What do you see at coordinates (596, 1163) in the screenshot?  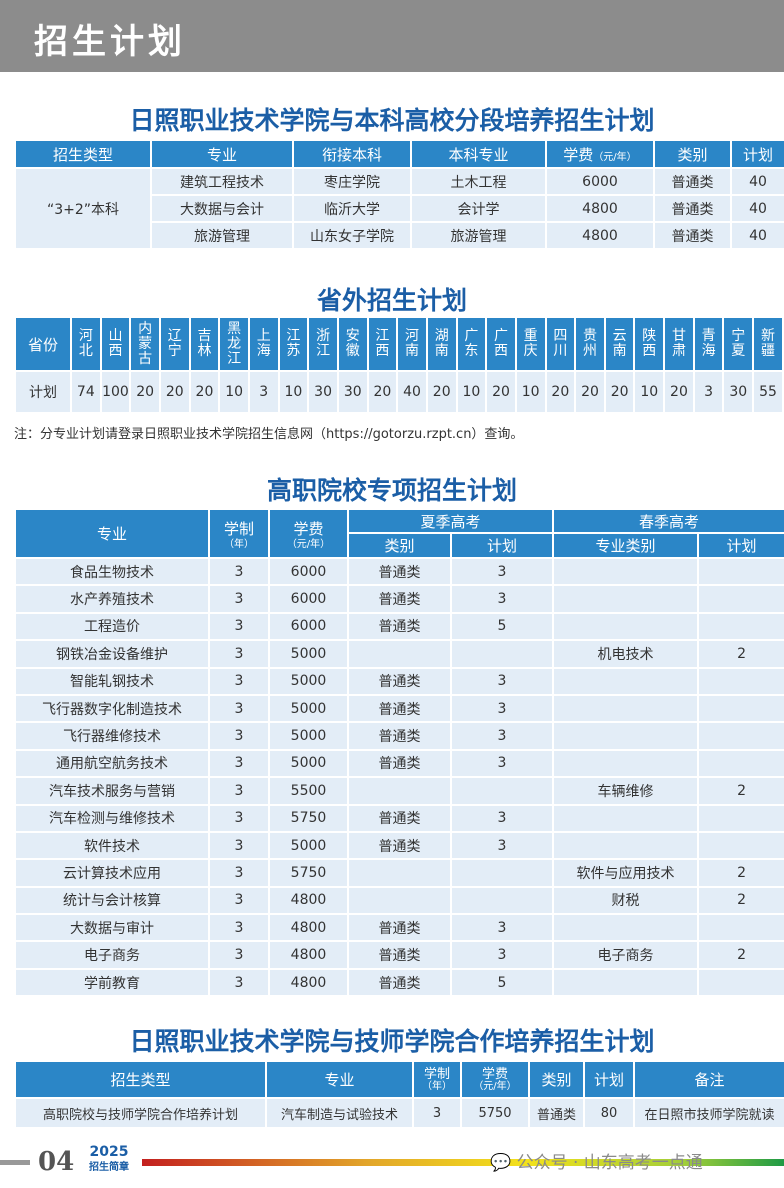 I see `watermark: 💬 公众号 · 山东高考一点通` at bounding box center [596, 1163].